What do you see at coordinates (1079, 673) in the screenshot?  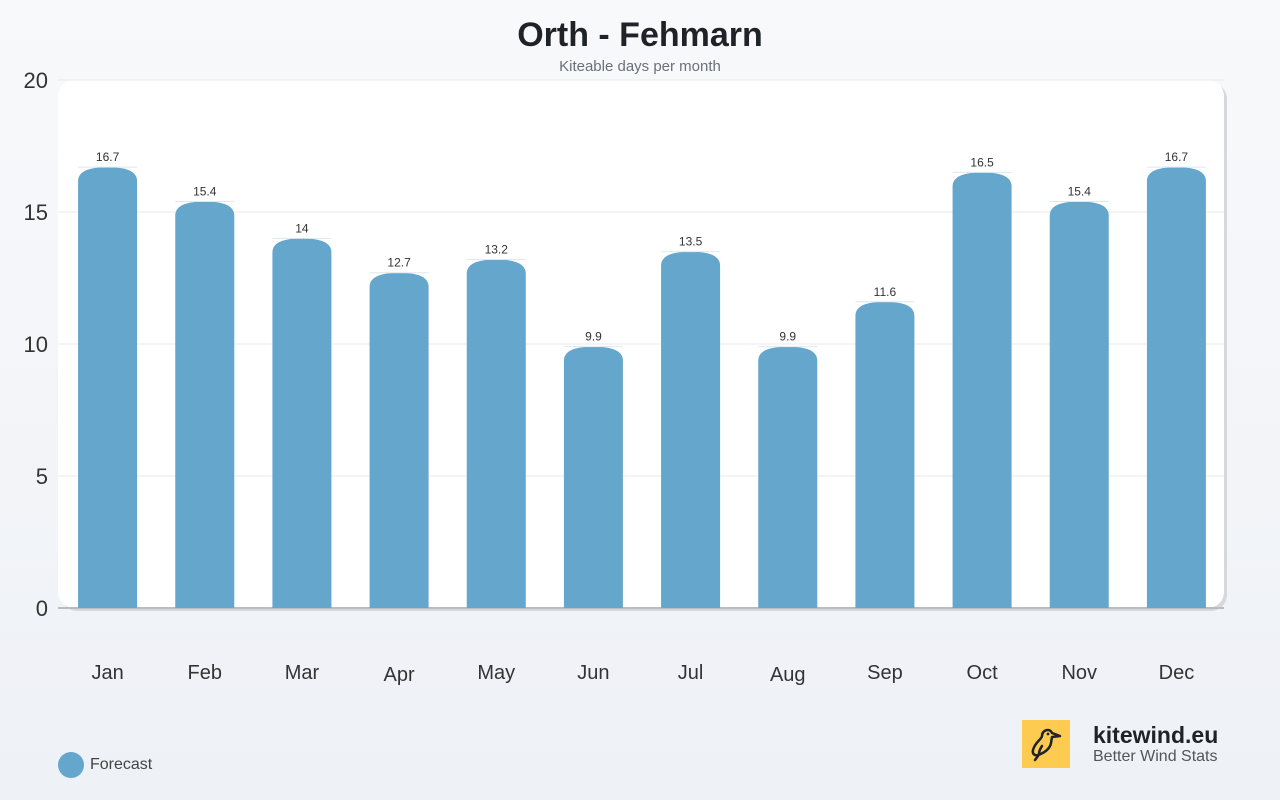 I see `x-tick-label: Nov` at bounding box center [1079, 673].